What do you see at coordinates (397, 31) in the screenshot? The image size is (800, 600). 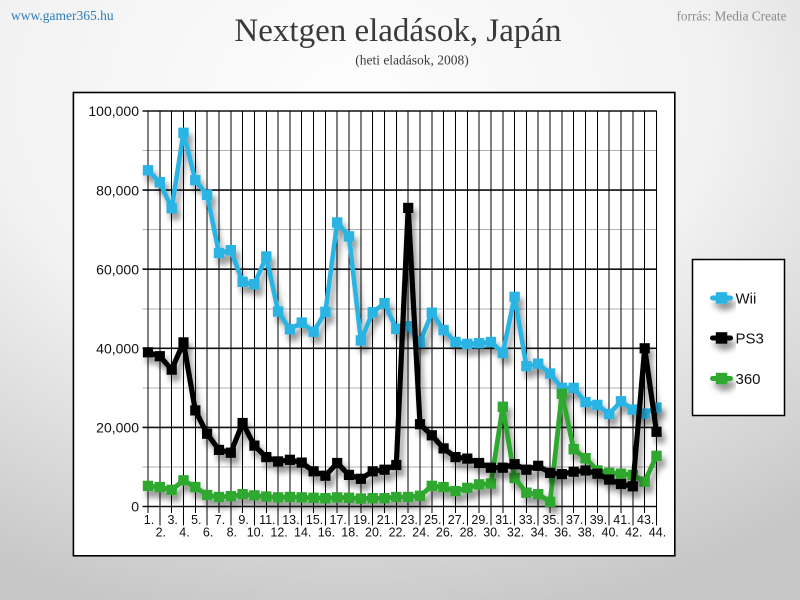 I see `svg-text: Nextgen eladások, Japán` at bounding box center [397, 31].